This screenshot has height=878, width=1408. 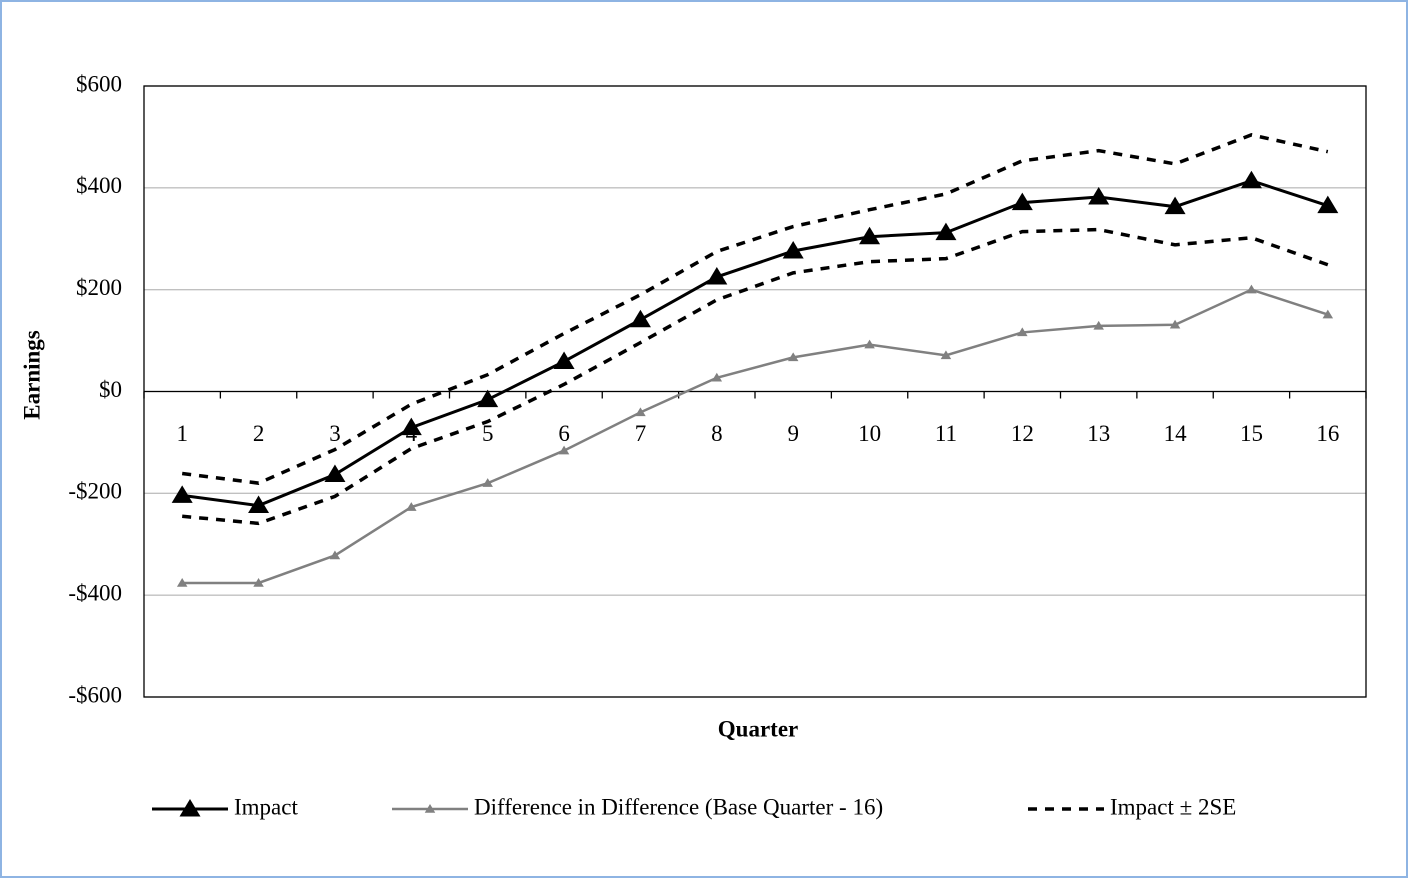 What do you see at coordinates (95, 592) in the screenshot?
I see `y-tick-label: -$400` at bounding box center [95, 592].